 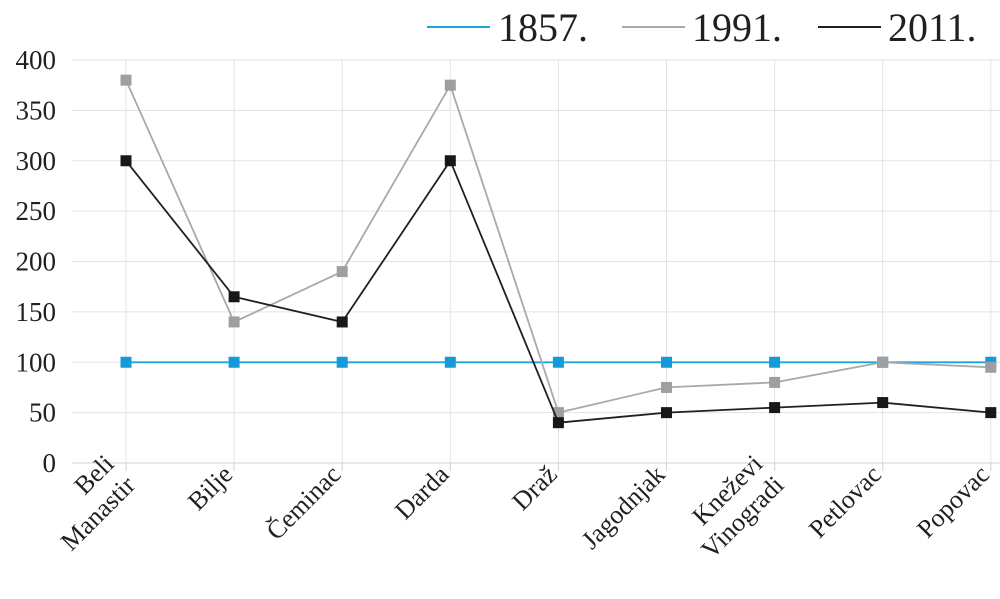 What do you see at coordinates (50, 463) in the screenshot?
I see `y-tick-label: 0` at bounding box center [50, 463].